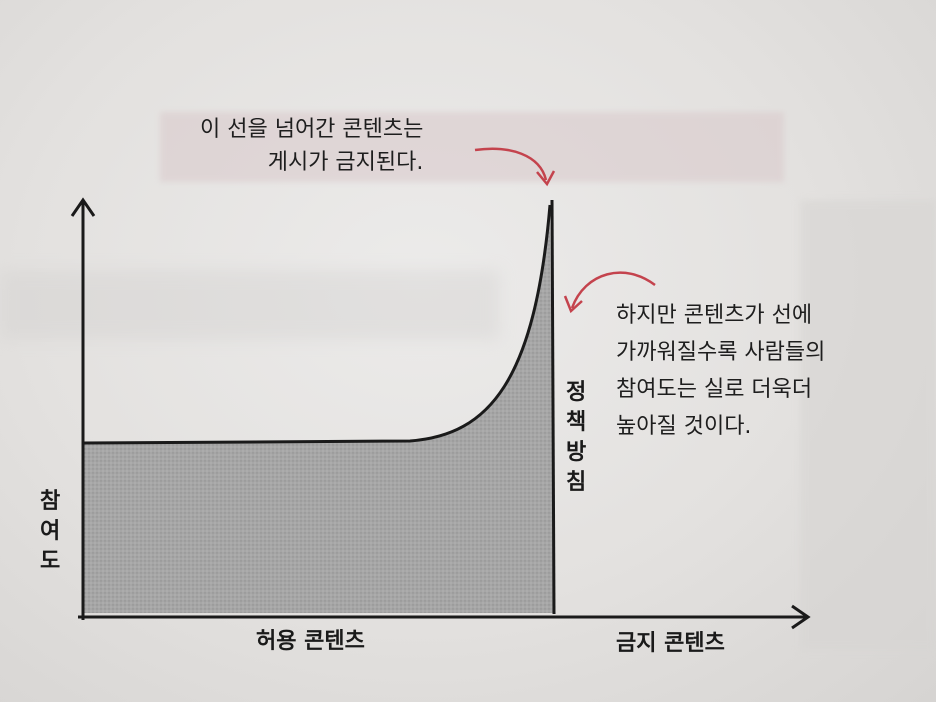 This screenshot has height=702, width=936. I want to click on x-label-forbidden: 금지 콘텐츠, so click(670, 643).